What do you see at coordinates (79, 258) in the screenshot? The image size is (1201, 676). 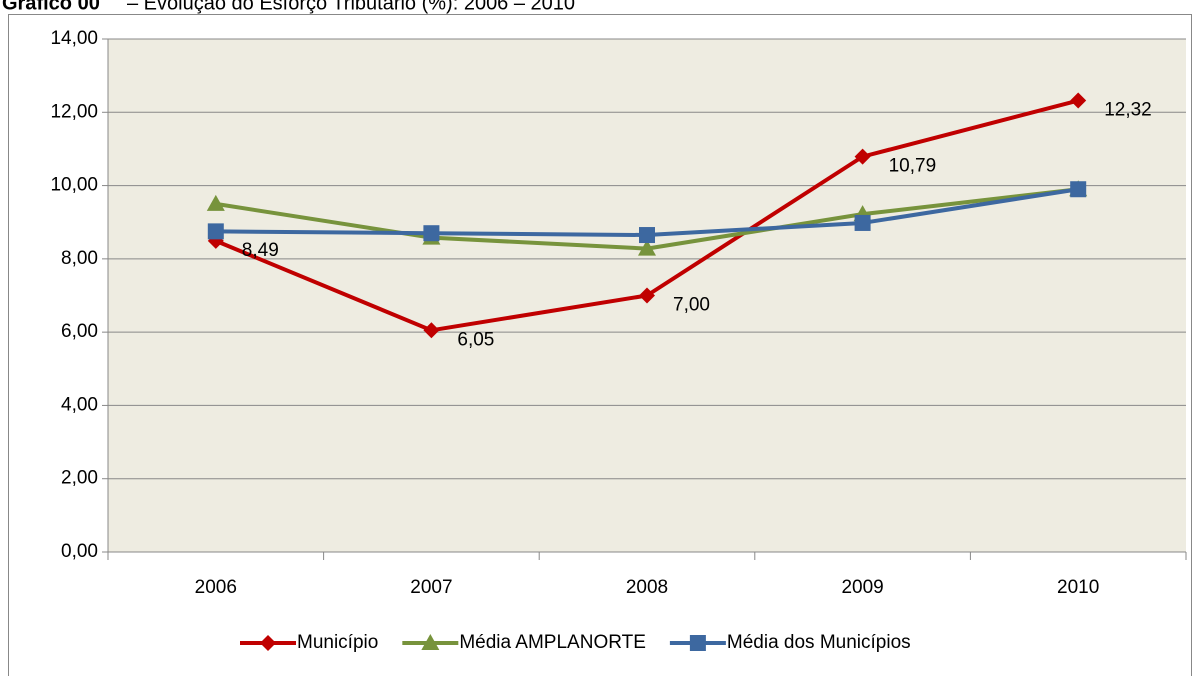 I see `y-tick-label: 8,00` at bounding box center [79, 258].